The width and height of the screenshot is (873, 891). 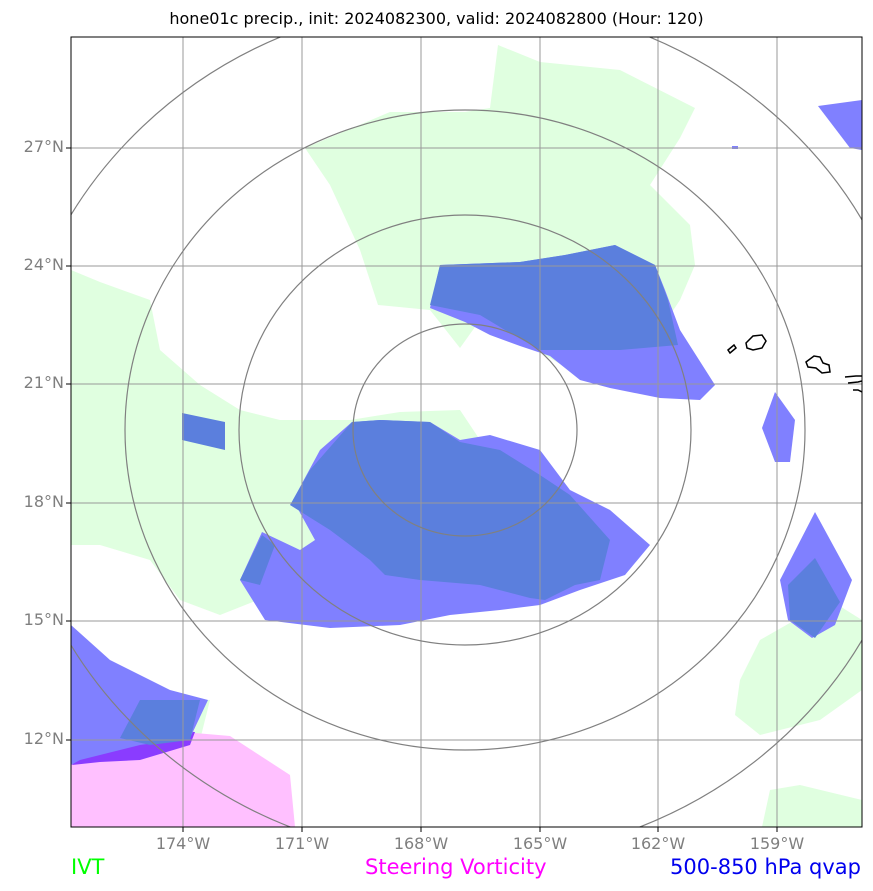 What do you see at coordinates (777, 843) in the screenshot?
I see `lon-label-159w: 159°W` at bounding box center [777, 843].